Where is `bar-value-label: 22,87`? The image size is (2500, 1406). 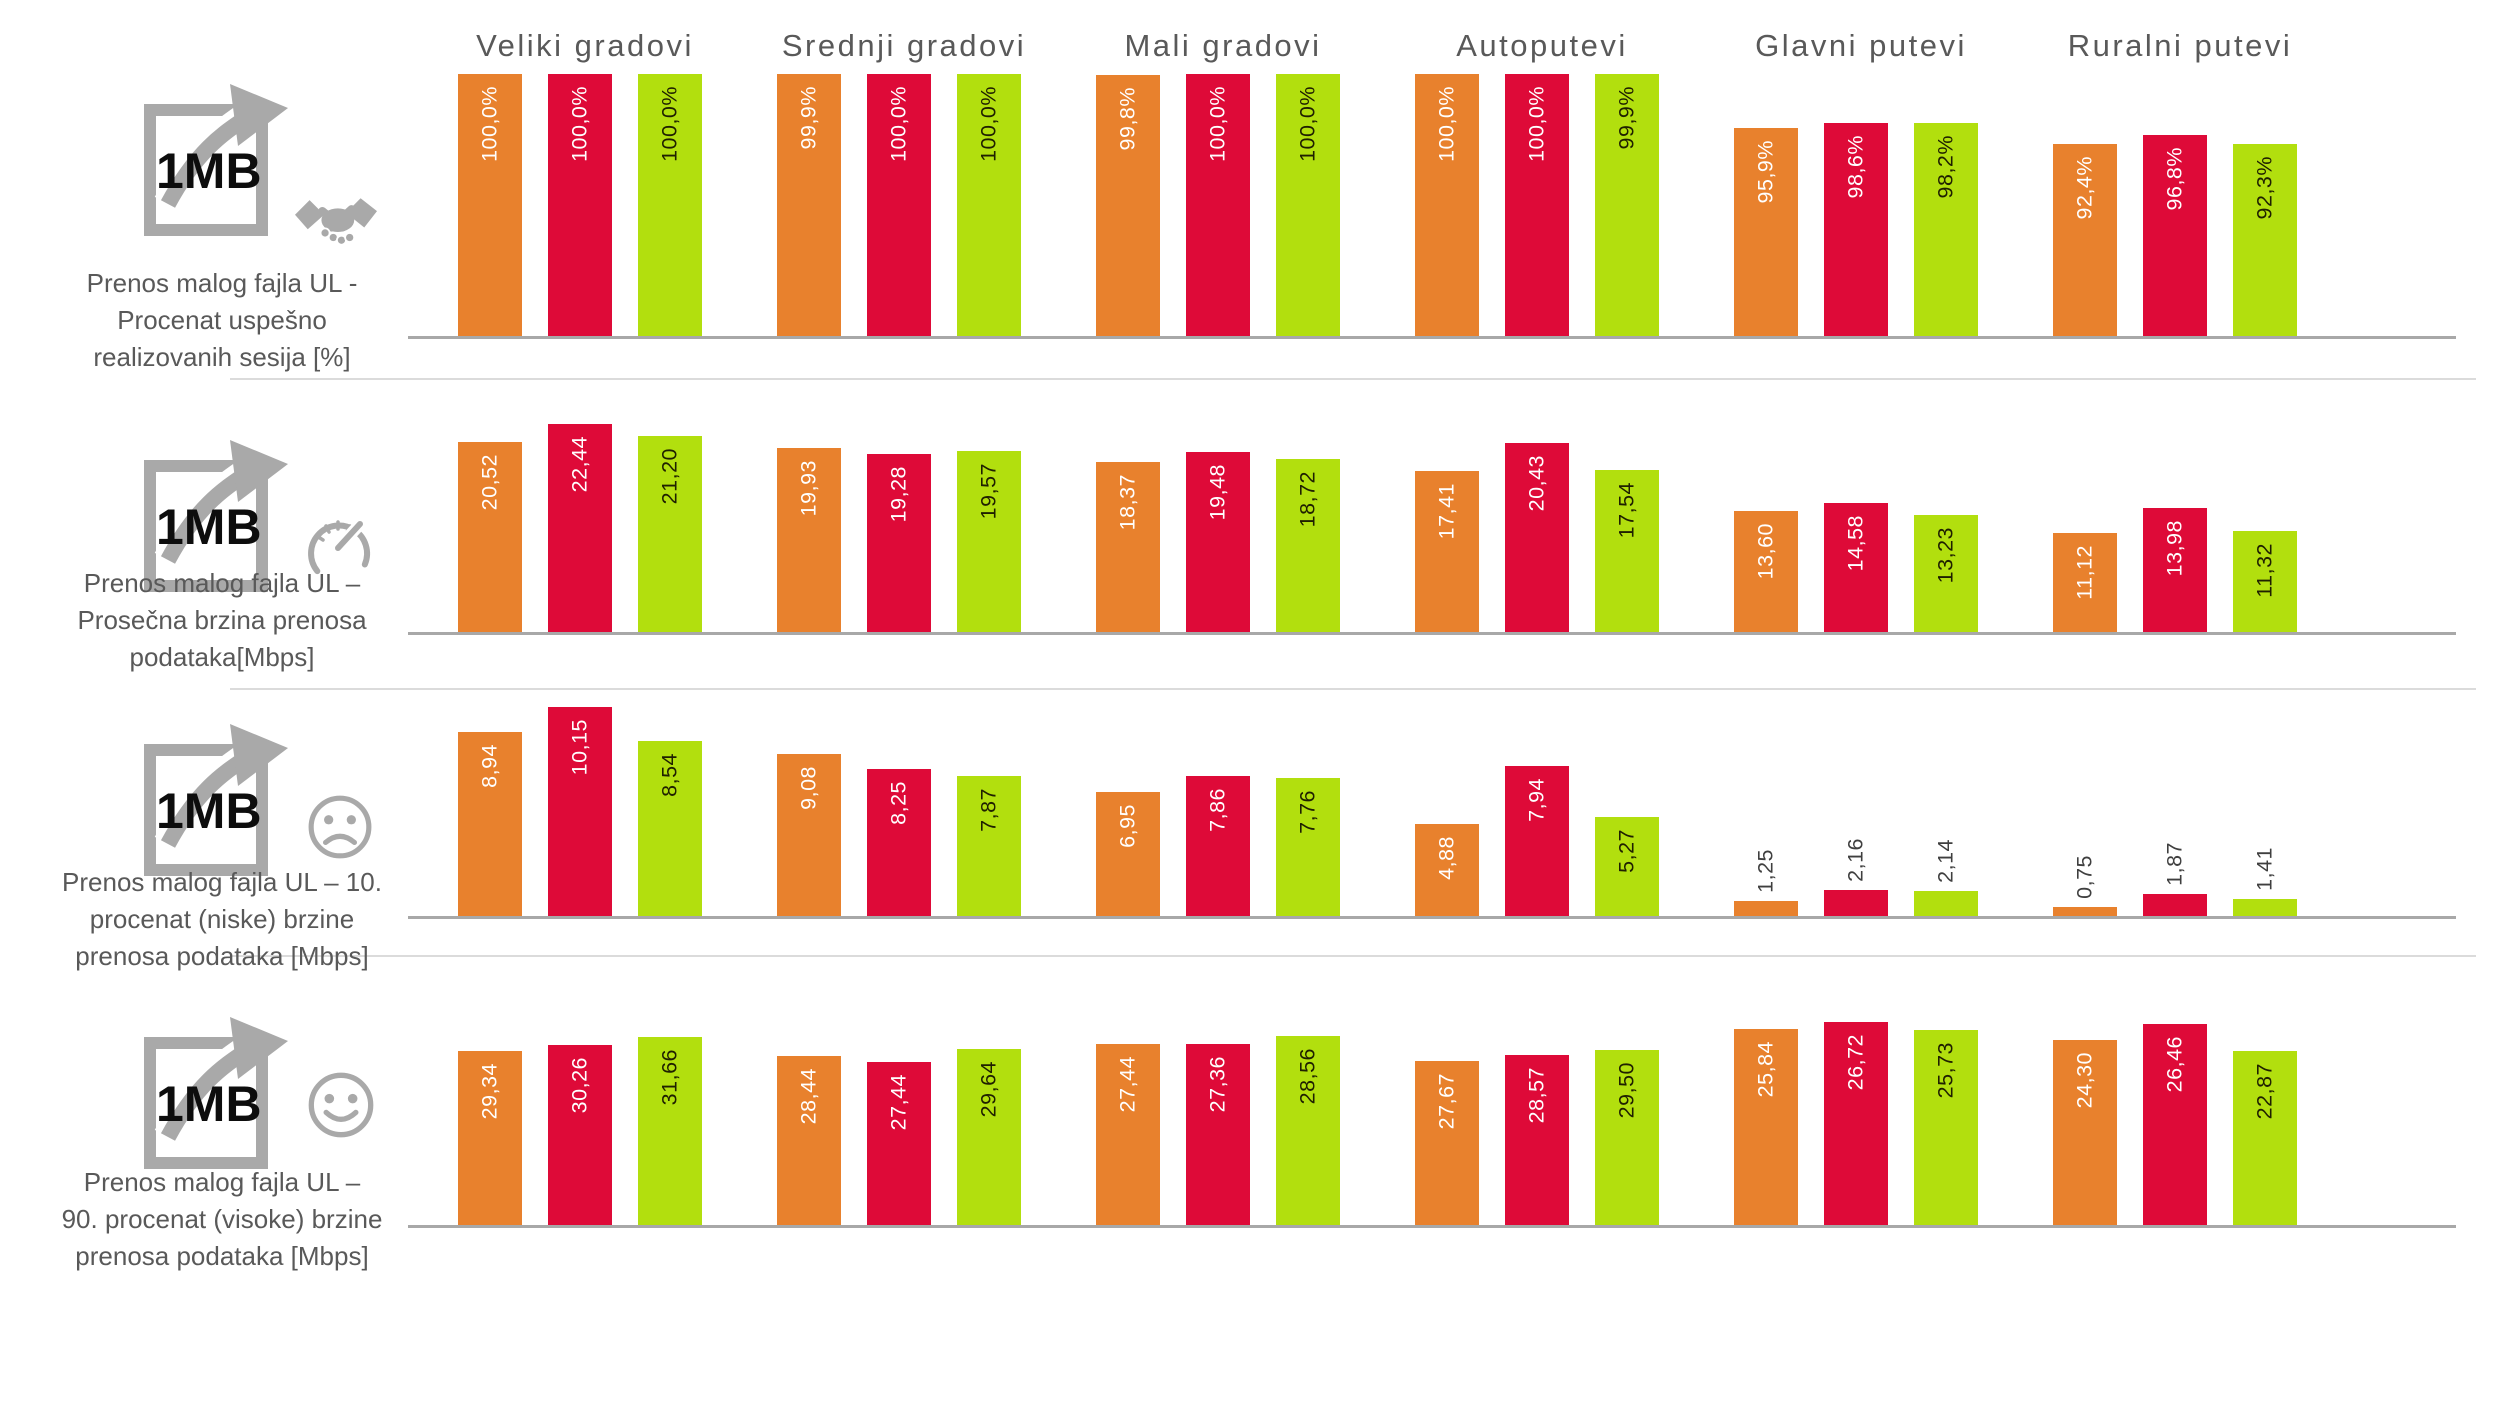 bar-value-label: 22,87 is located at coordinates (2264, 1091).